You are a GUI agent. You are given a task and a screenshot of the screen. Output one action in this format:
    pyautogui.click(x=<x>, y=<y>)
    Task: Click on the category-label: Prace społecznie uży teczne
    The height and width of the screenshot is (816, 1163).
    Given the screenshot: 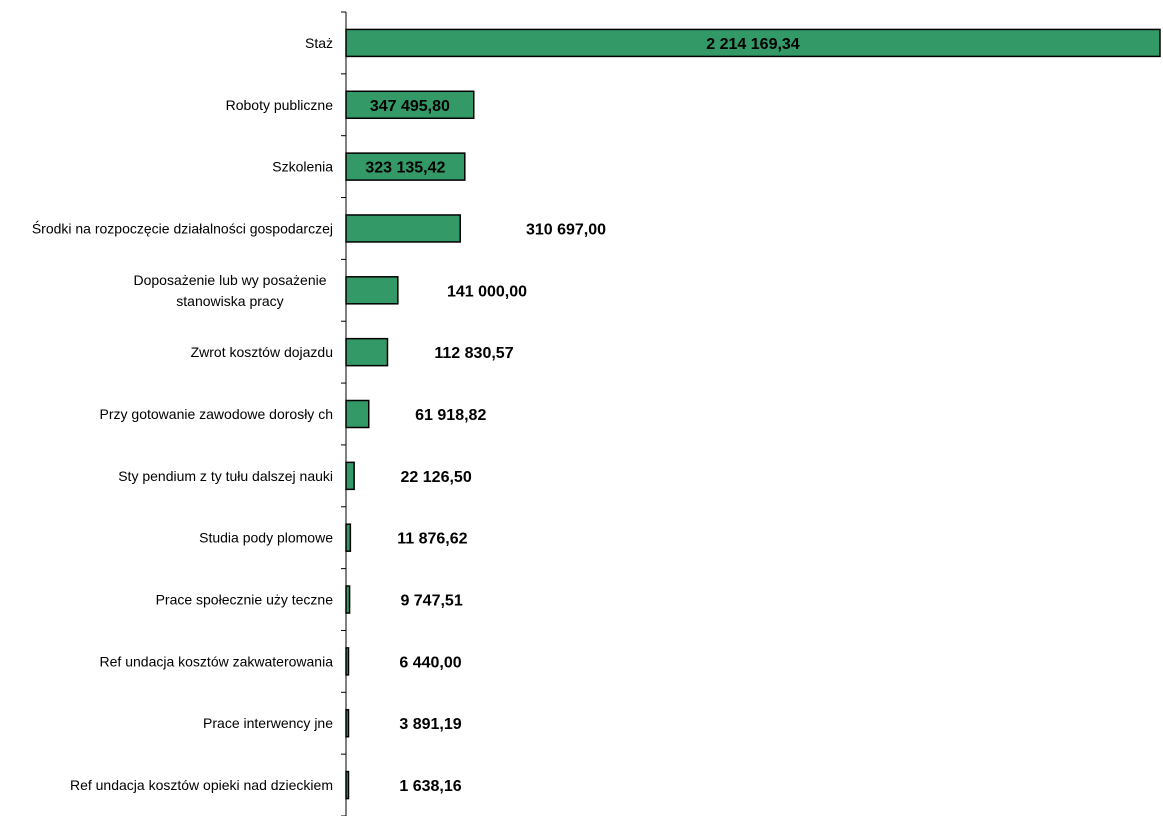 What is the action you would take?
    pyautogui.click(x=245, y=600)
    